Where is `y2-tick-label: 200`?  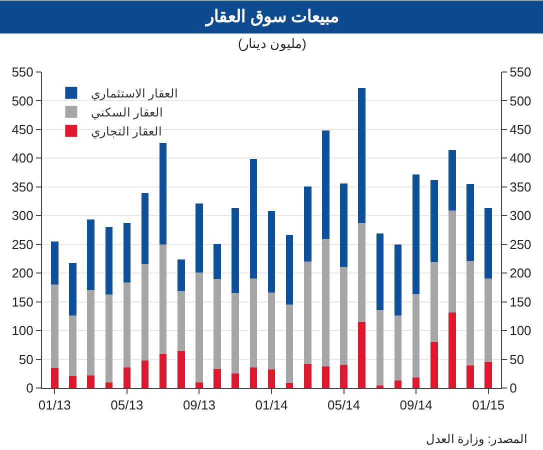 y2-tick-label: 200 is located at coordinates (521, 273).